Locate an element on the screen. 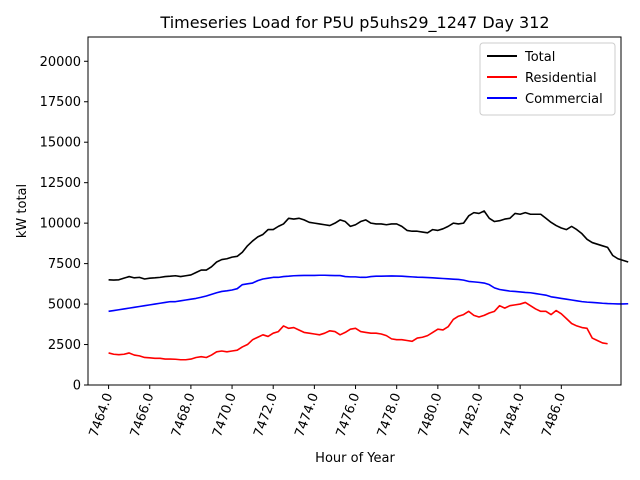  x-tick-label: 7468.0 is located at coordinates (184, 415).